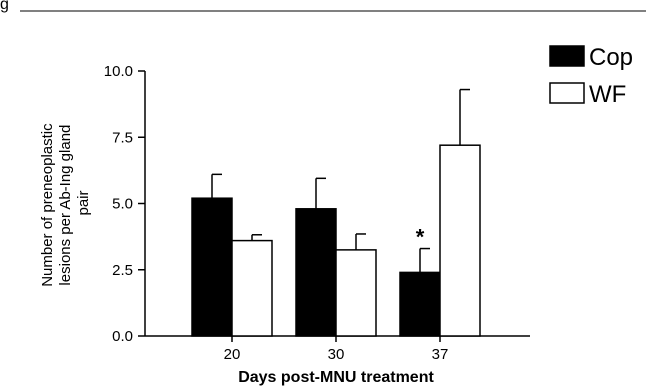 Image resolution: width=646 pixels, height=388 pixels. I want to click on y-axis-title-line-1: Number of preneoplastic, so click(47, 205).